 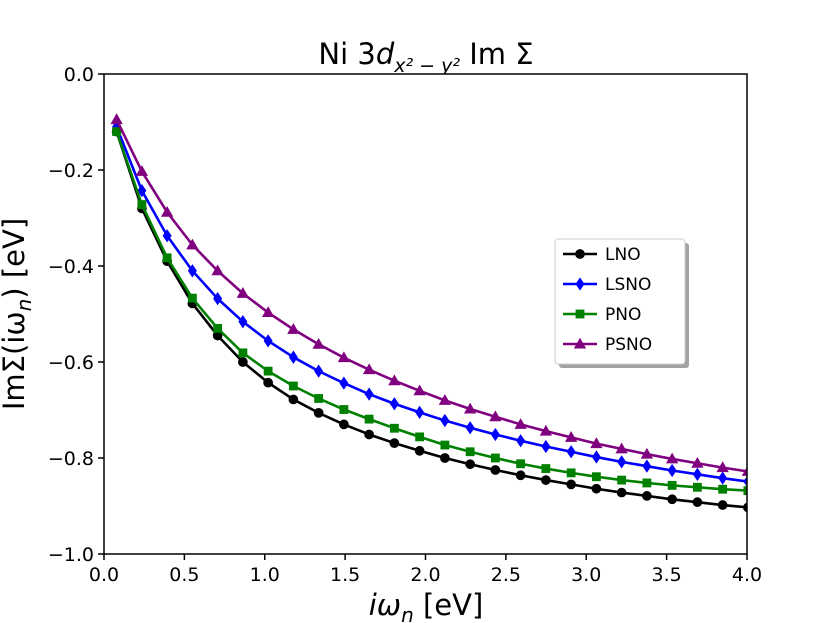 What do you see at coordinates (18, 314) in the screenshot?
I see `y-axis-title: ImΣ(iωn) [eV]` at bounding box center [18, 314].